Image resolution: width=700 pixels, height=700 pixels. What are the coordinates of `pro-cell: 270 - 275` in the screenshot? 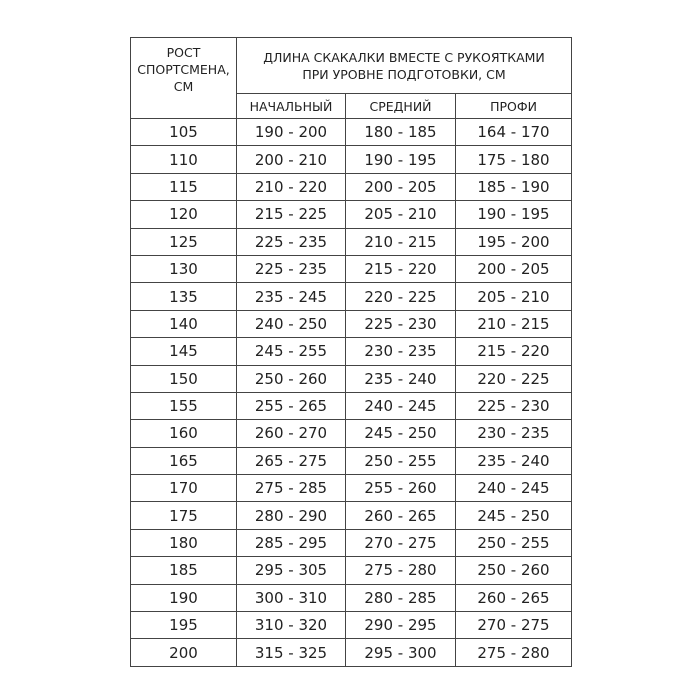 It's located at (513, 625).